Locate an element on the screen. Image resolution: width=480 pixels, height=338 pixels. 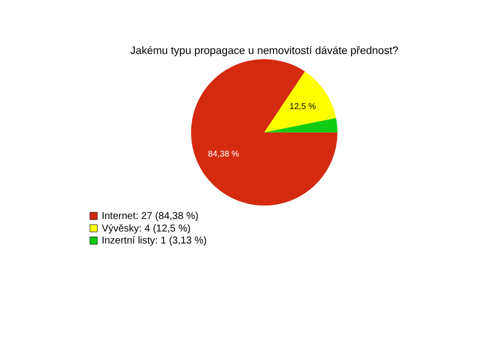
legend-label: Inzertní listy: 1 (3,13 %) is located at coordinates (154, 241).